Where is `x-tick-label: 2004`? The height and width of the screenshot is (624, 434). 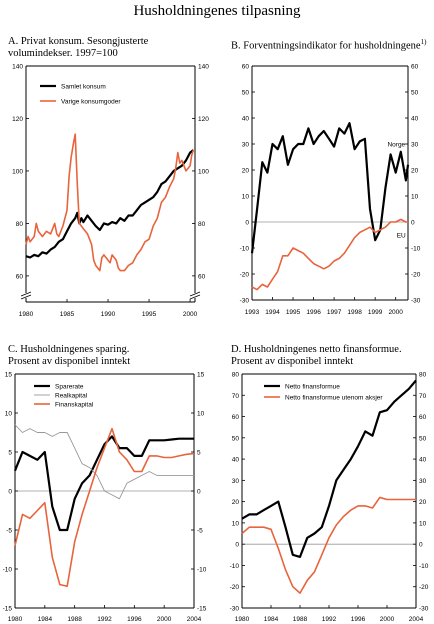 x-tick-label: 2004 is located at coordinates (416, 619).